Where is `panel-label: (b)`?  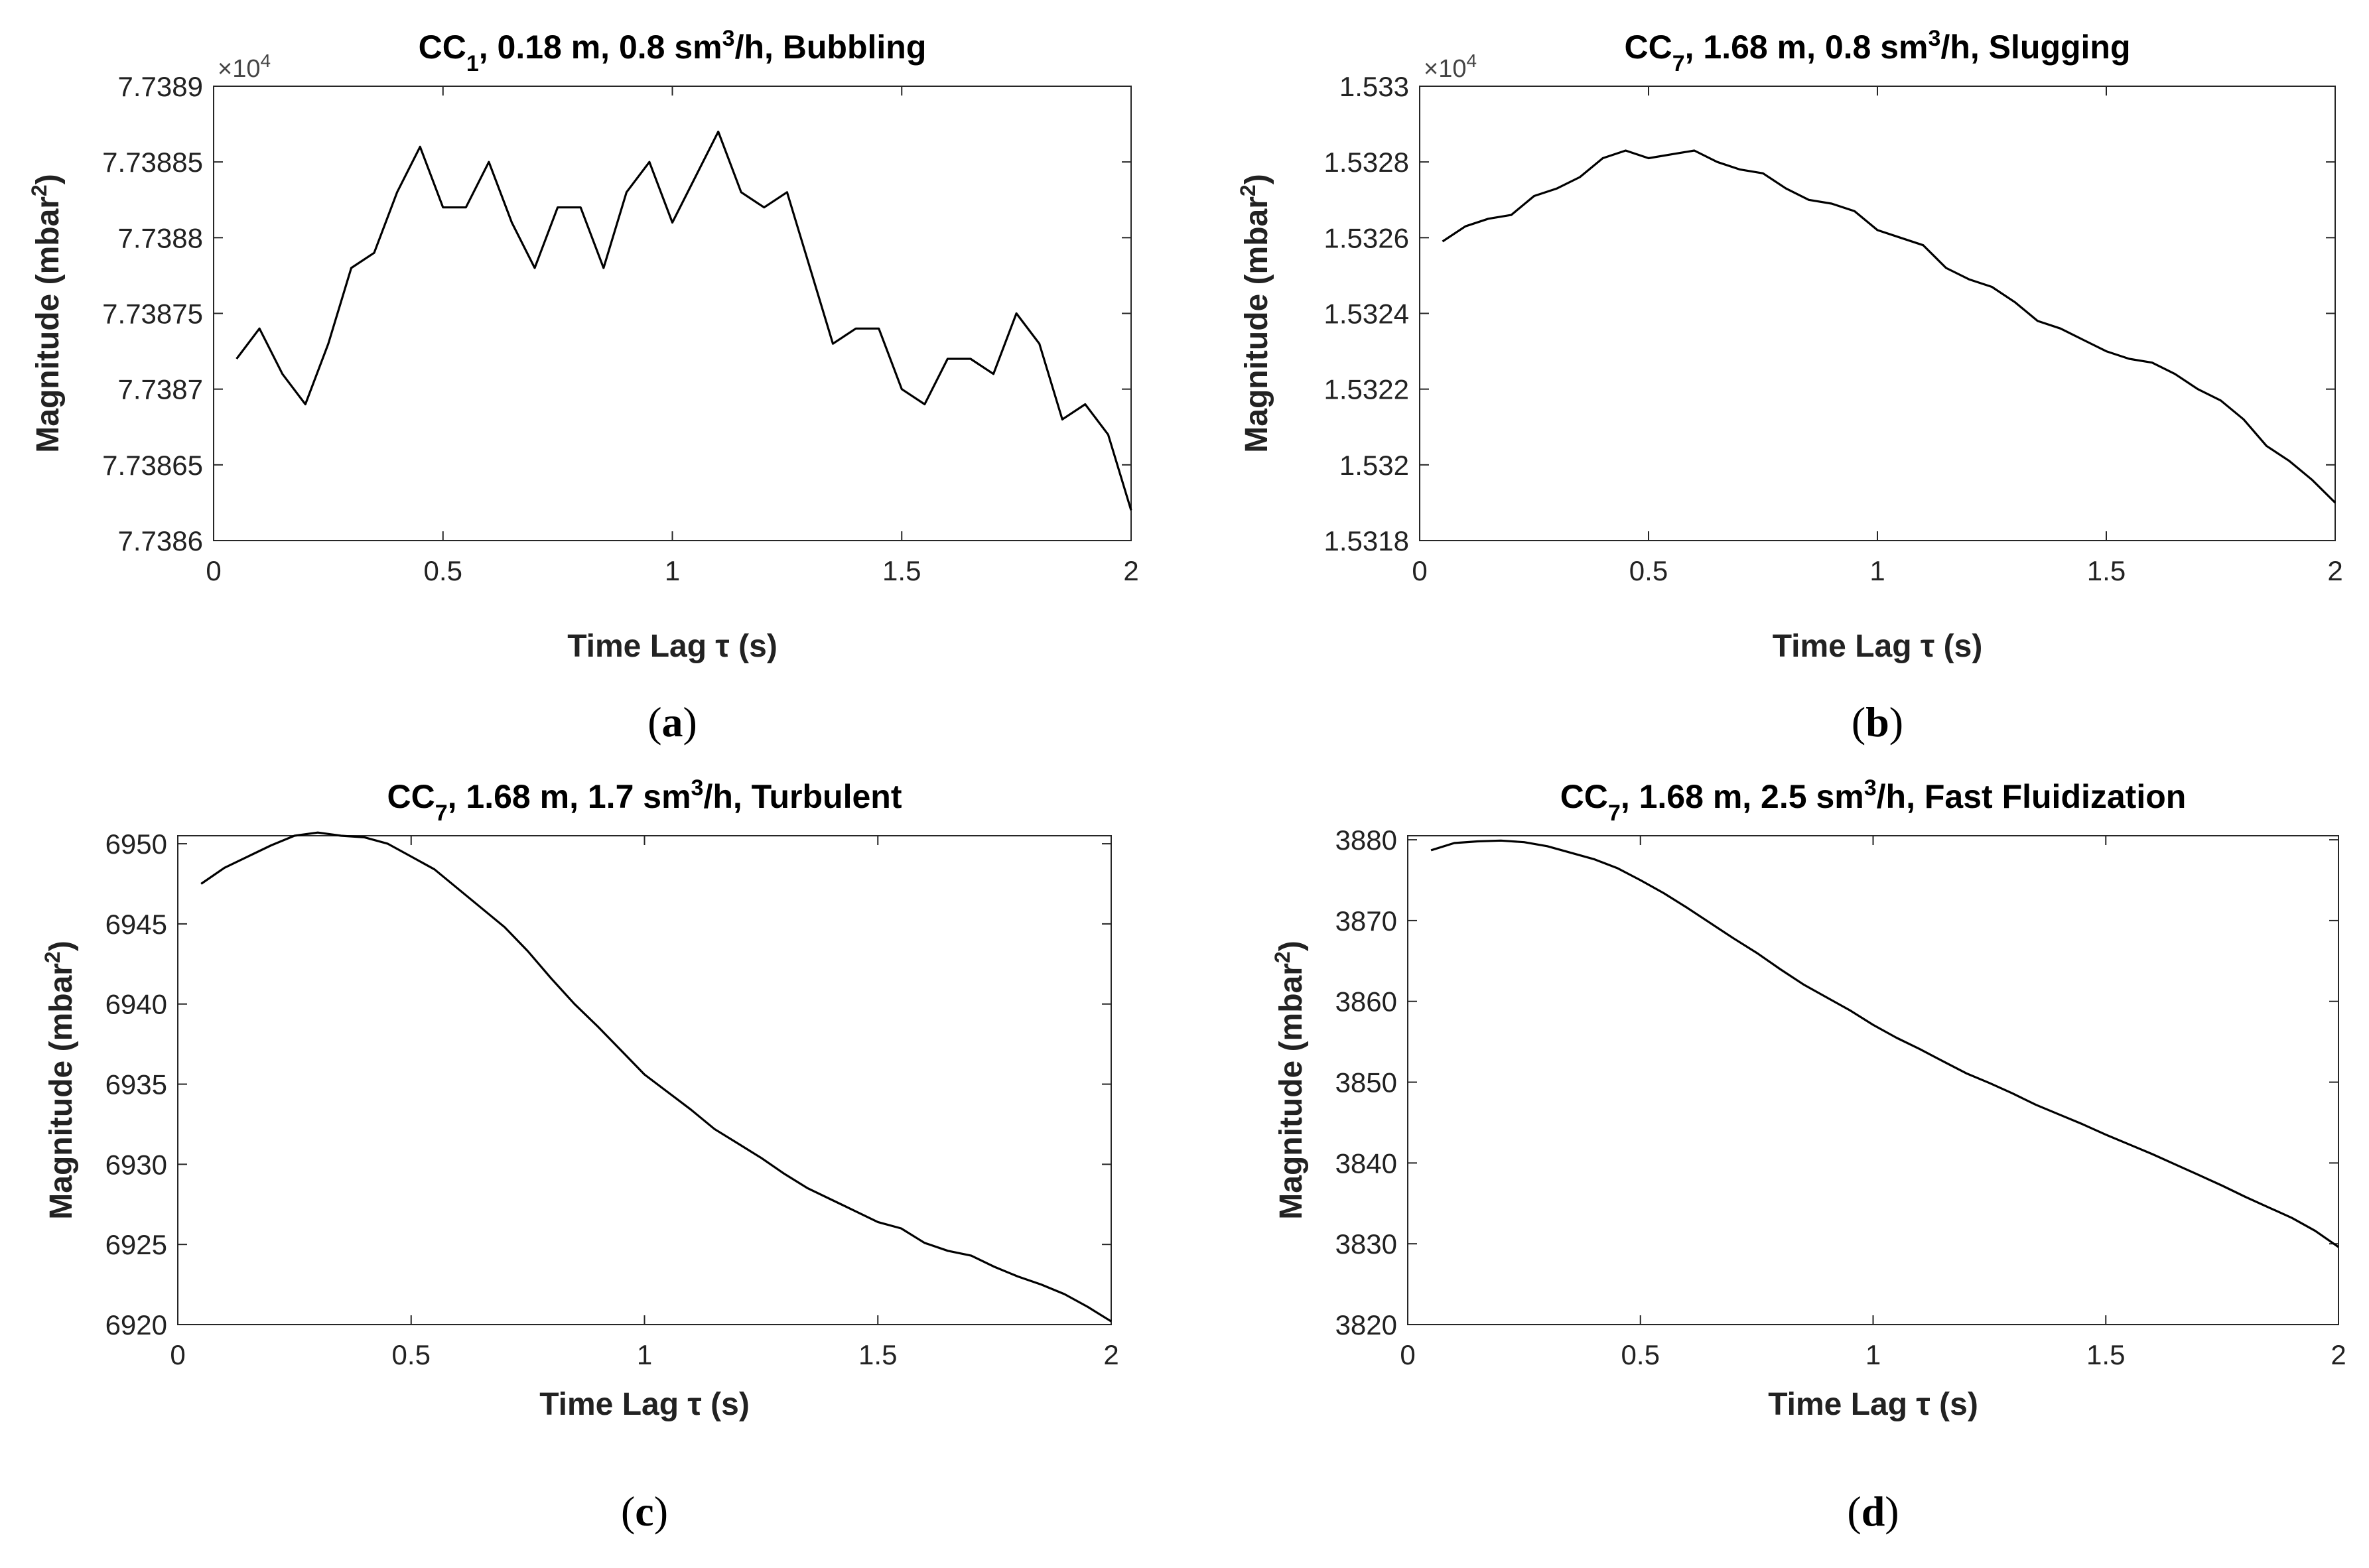 panel-label: (b) is located at coordinates (1877, 722).